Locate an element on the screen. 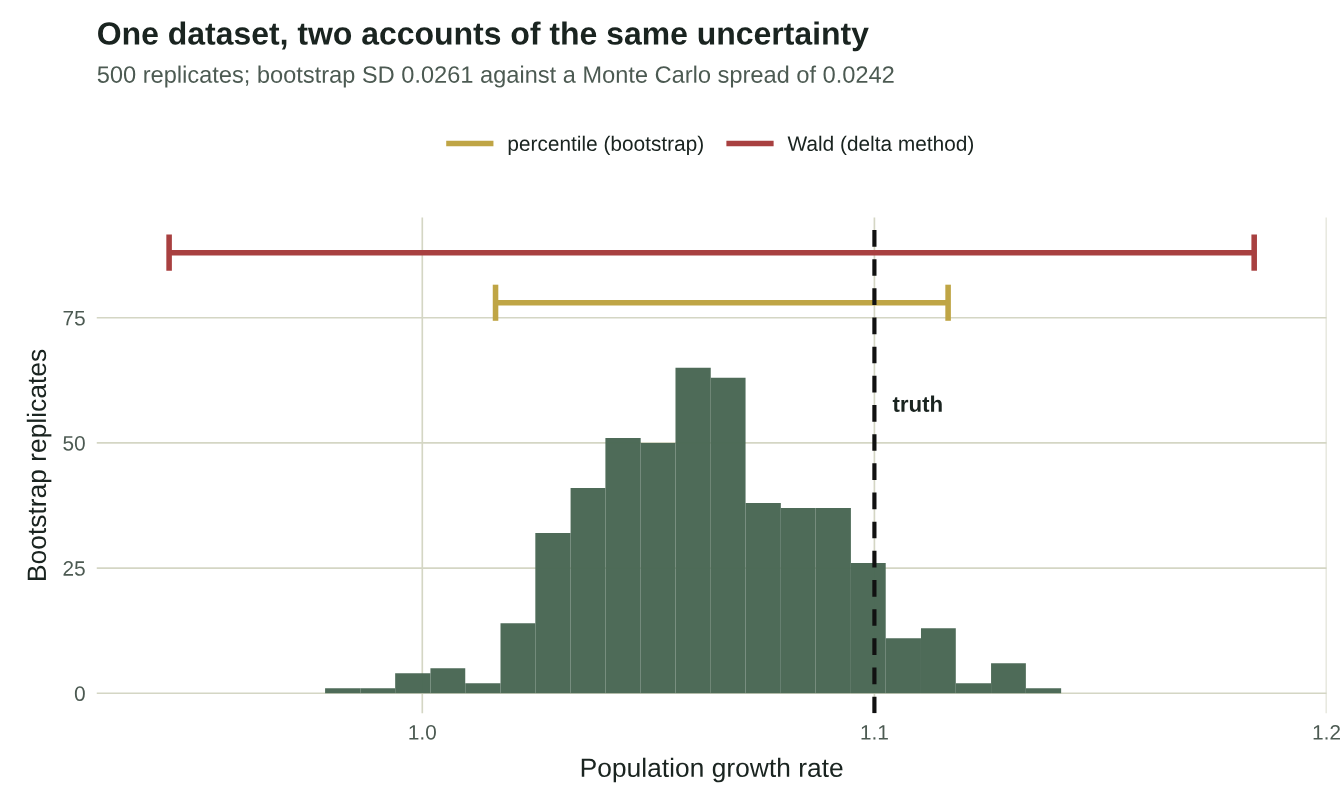  legend-label: percentile (bootstrap) is located at coordinates (605, 145).